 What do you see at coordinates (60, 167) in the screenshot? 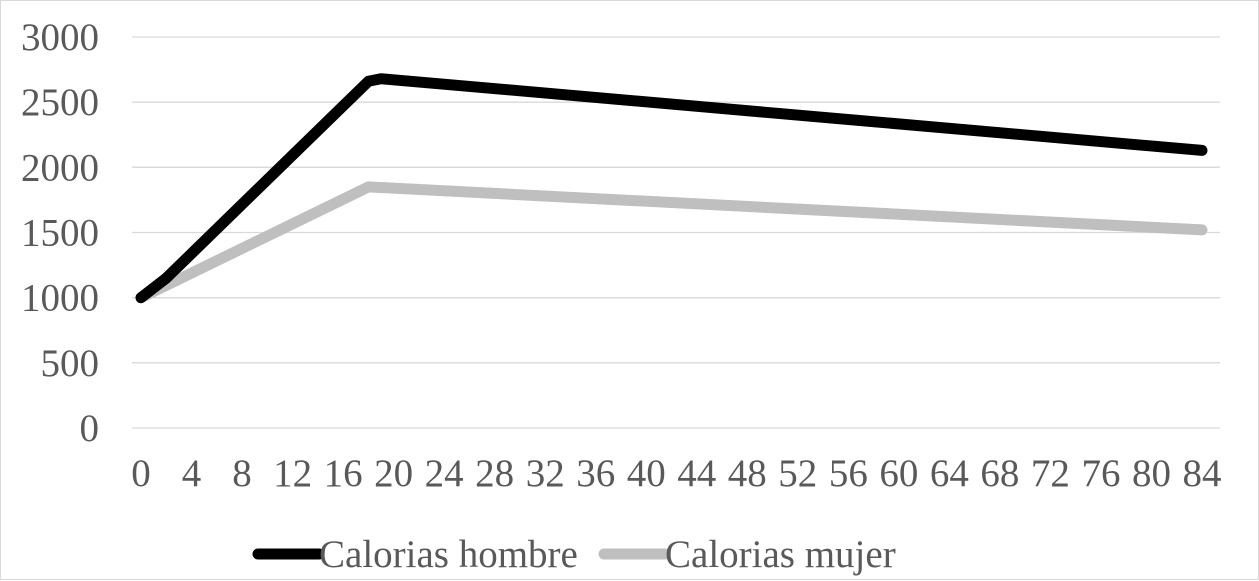
I see `y-tick-label: 2000` at bounding box center [60, 167].